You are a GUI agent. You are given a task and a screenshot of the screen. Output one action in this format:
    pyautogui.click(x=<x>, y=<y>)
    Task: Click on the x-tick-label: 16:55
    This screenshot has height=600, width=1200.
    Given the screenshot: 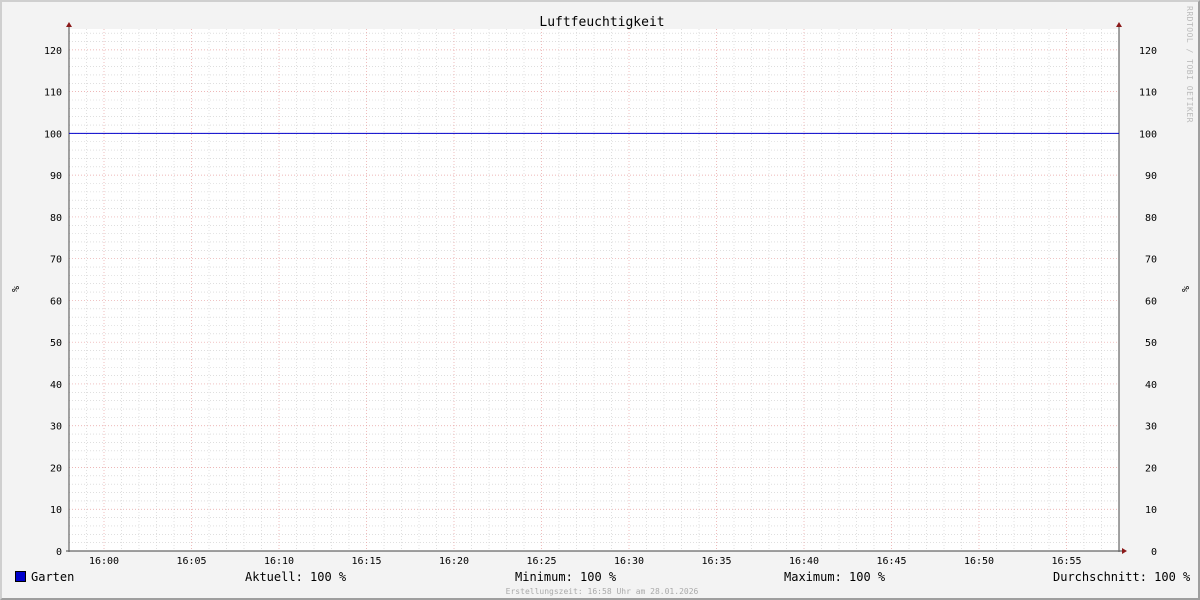 What is the action you would take?
    pyautogui.click(x=1066, y=561)
    